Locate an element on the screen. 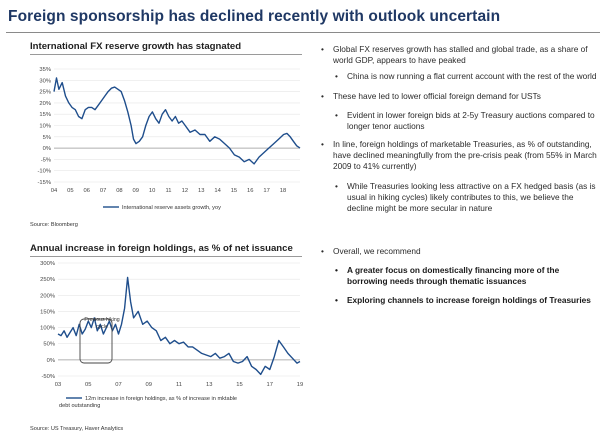  legend-label: International reserve assets growth, yoy is located at coordinates (171, 208).